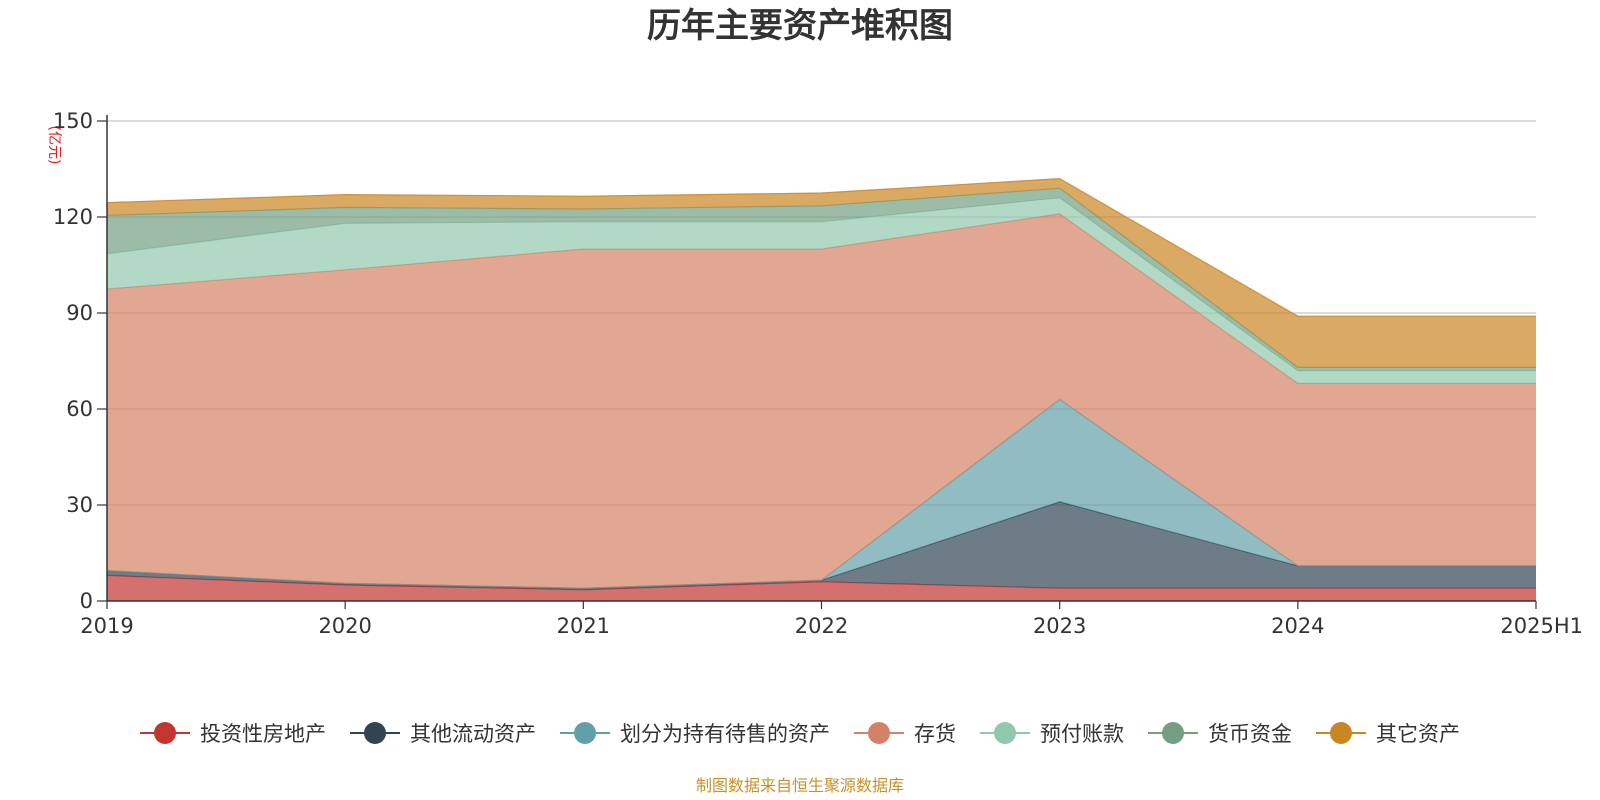 This screenshot has width=1600, height=800. I want to click on legend-item-1: 投资性房地产, so click(233, 734).